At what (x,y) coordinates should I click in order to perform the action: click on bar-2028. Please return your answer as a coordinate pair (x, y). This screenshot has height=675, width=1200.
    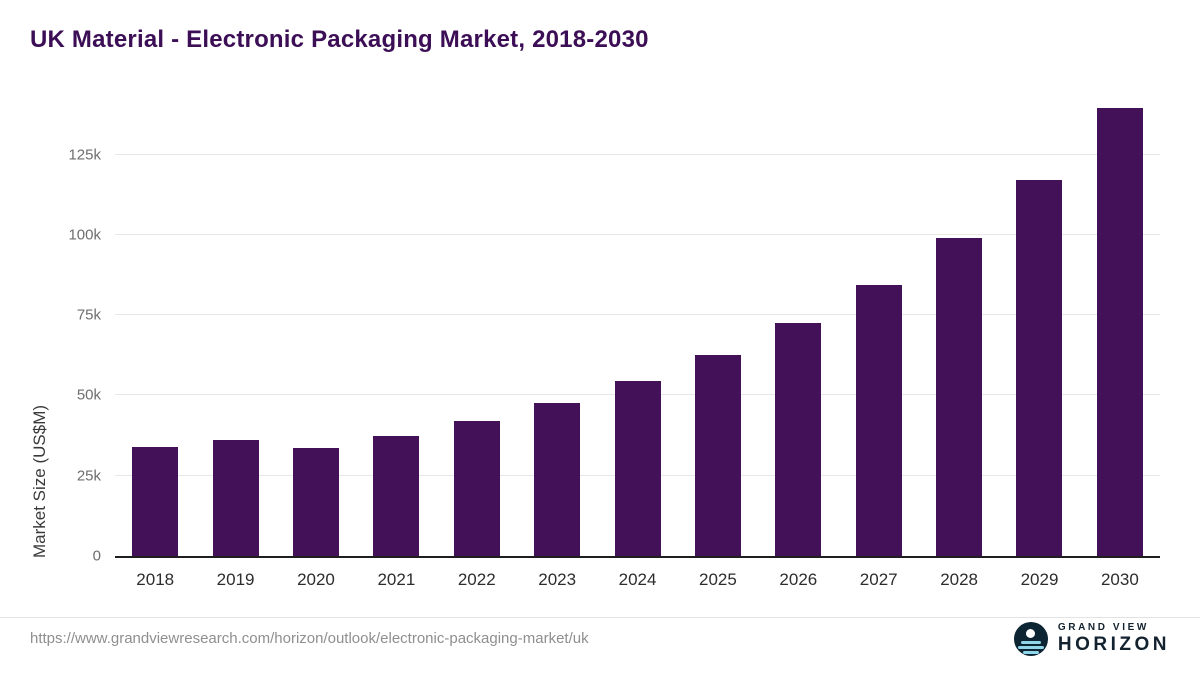
    Looking at the image, I should click on (959, 397).